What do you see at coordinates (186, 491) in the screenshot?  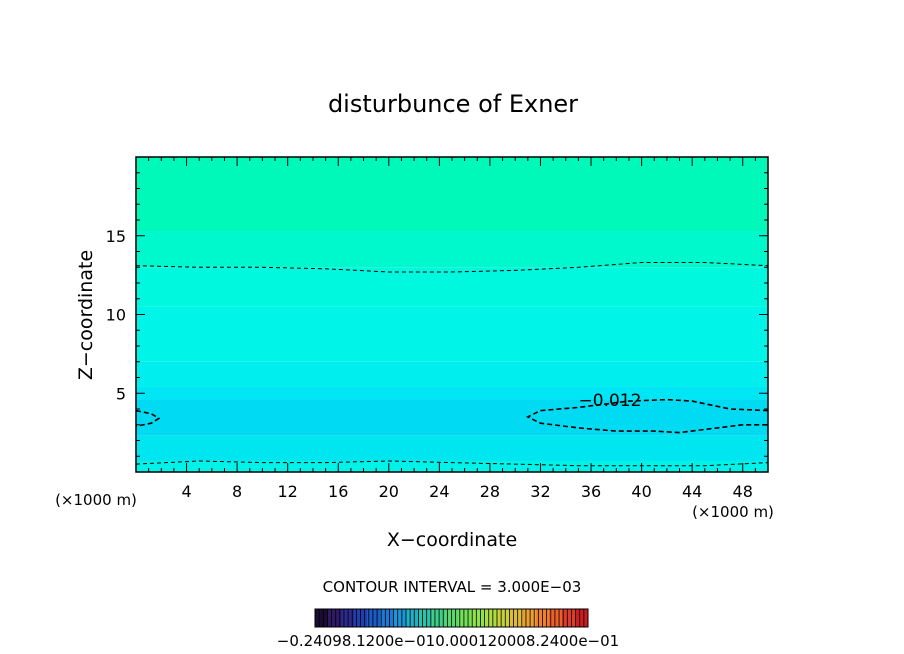 I see `x-tick-label: 4` at bounding box center [186, 491].